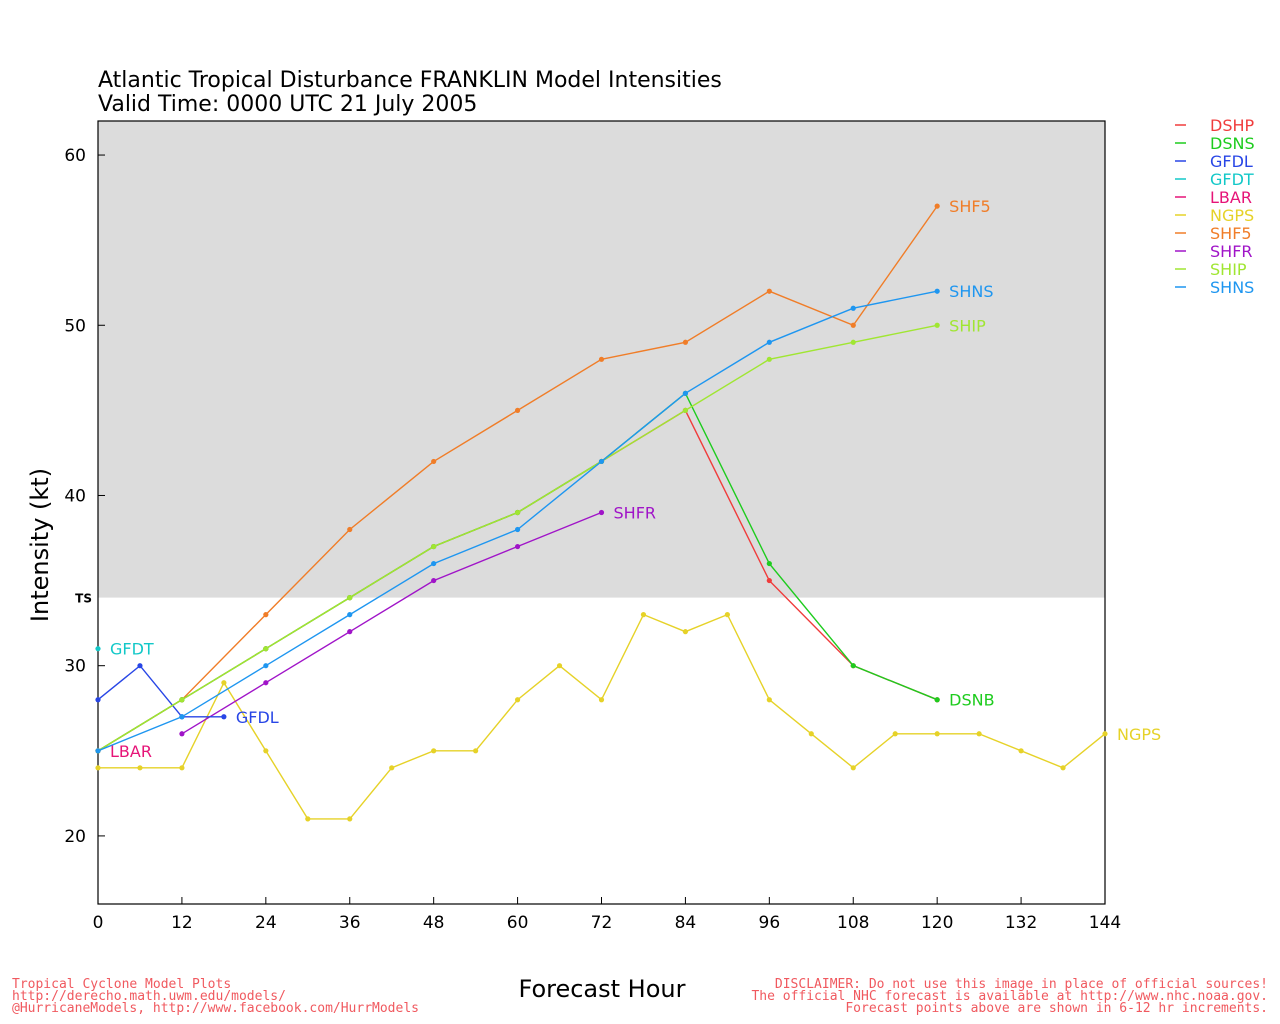 The height and width of the screenshot is (1024, 1280). Describe the element at coordinates (149, 996) in the screenshot. I see `footer-left-line-2: http://derecho.math.uwm.edu/models/` at that location.